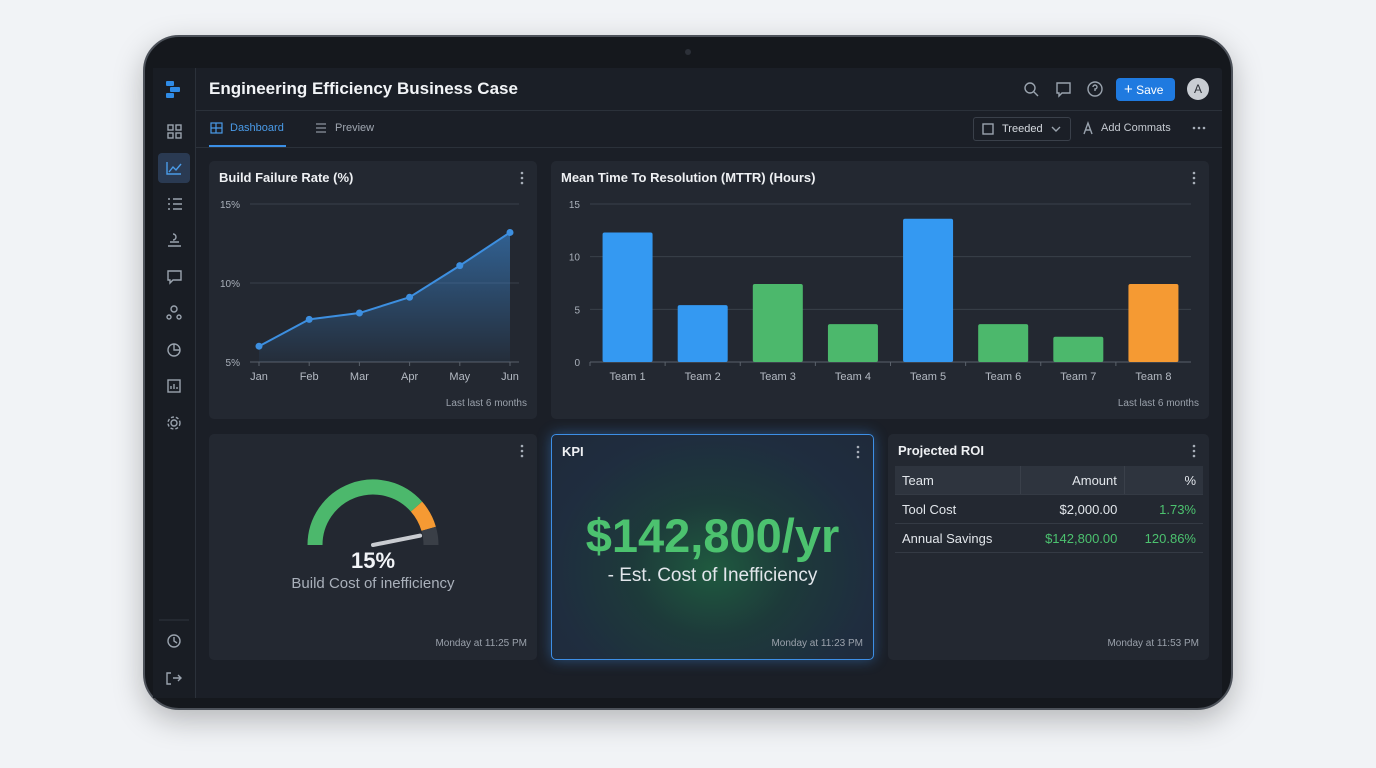 This screenshot has height=768, width=1376. I want to click on dashboard-icon, so click(216, 128).